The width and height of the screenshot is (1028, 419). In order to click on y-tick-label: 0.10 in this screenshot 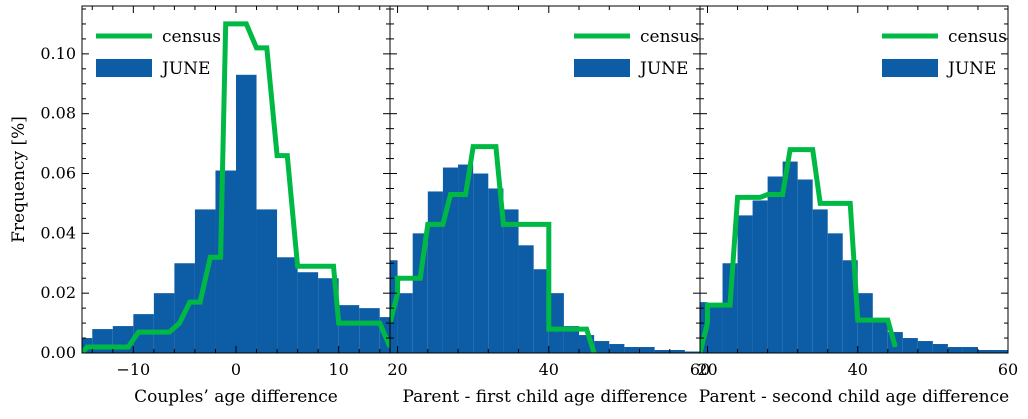, I will do `click(58, 53)`.